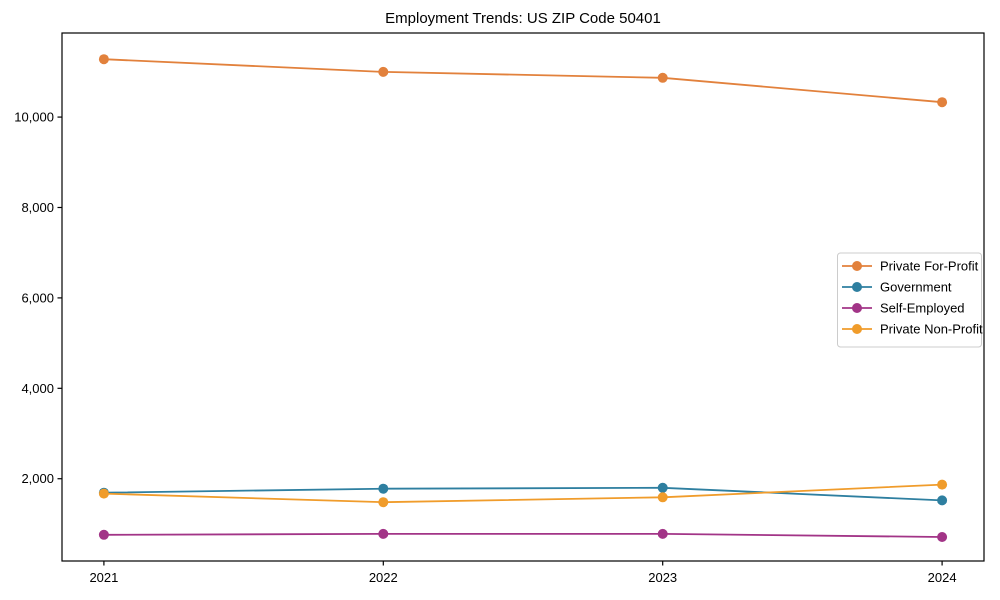 This screenshot has width=1000, height=600. I want to click on y-tick-label: 4,000, so click(37, 388).